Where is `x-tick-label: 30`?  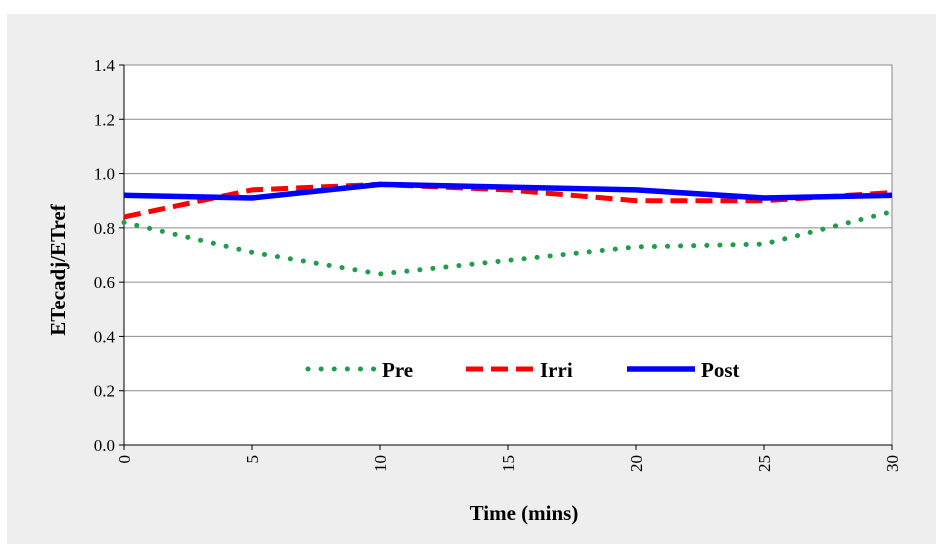 x-tick-label: 30 is located at coordinates (892, 463).